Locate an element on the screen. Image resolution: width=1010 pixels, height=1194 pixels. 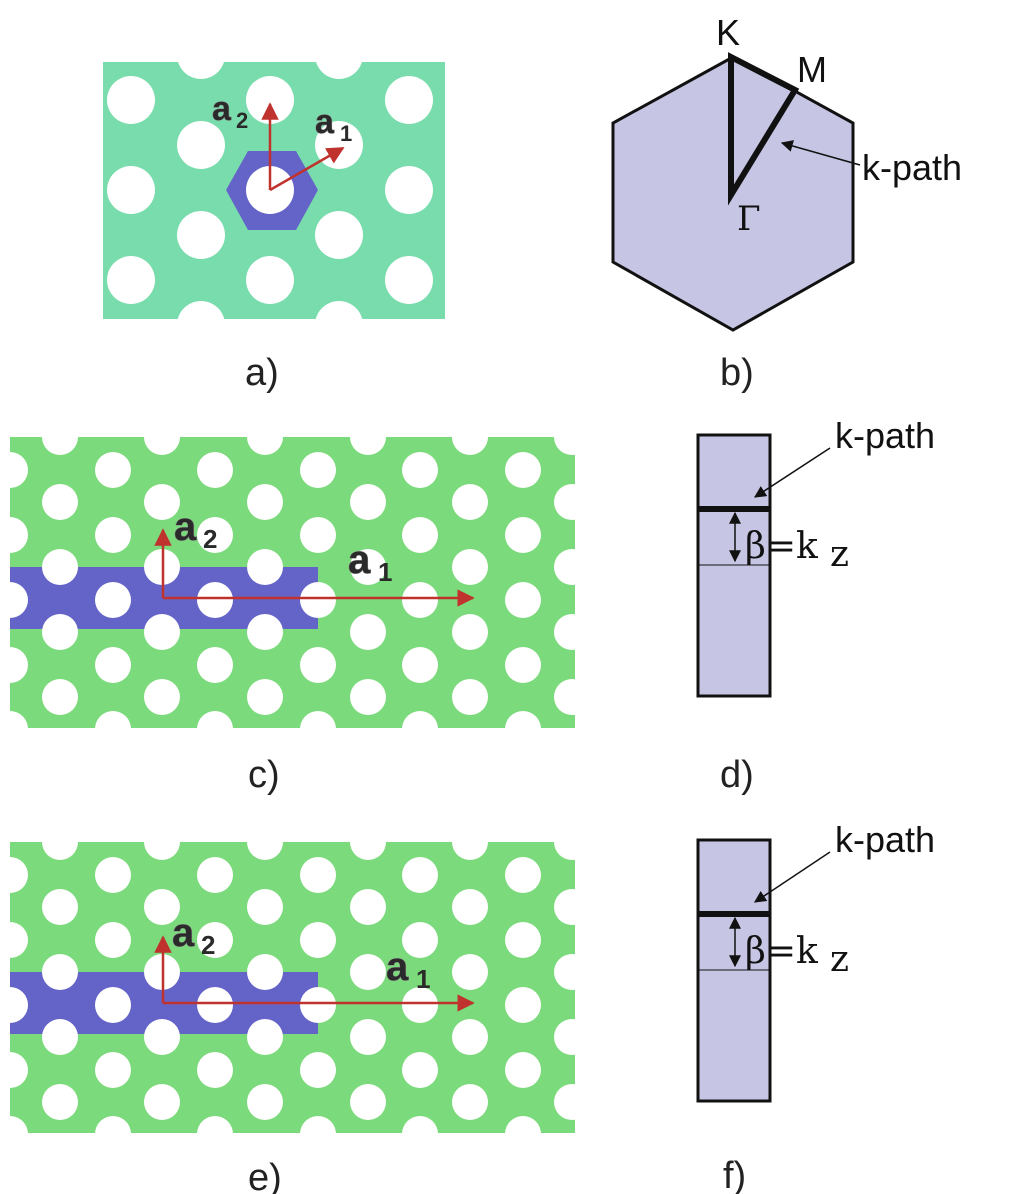
point-gamma-label: Γ is located at coordinates (749, 219).